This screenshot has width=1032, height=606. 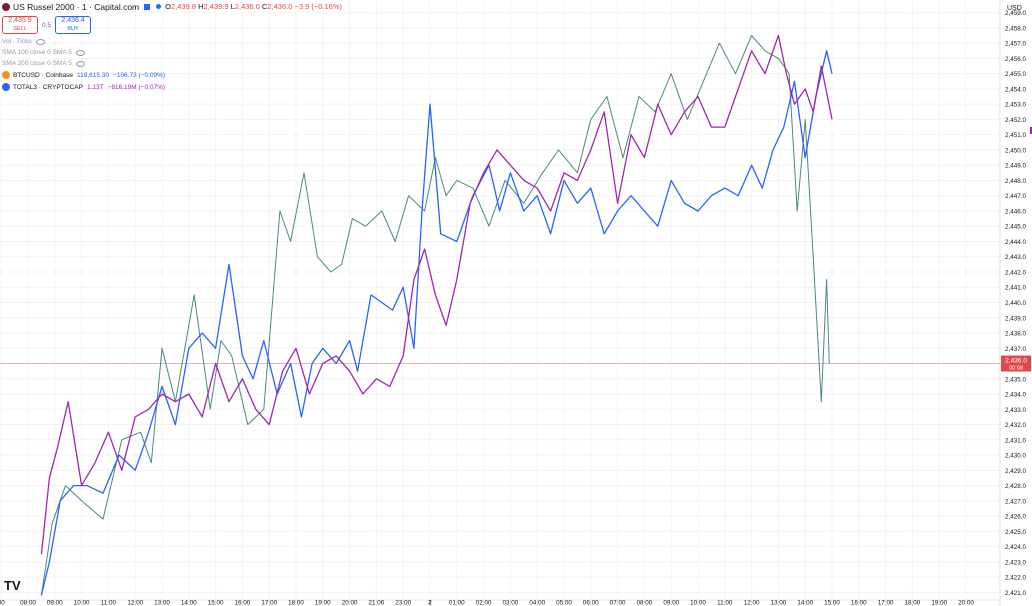 I want to click on sell-button: 2,435.9 SELL, so click(x=20, y=25).